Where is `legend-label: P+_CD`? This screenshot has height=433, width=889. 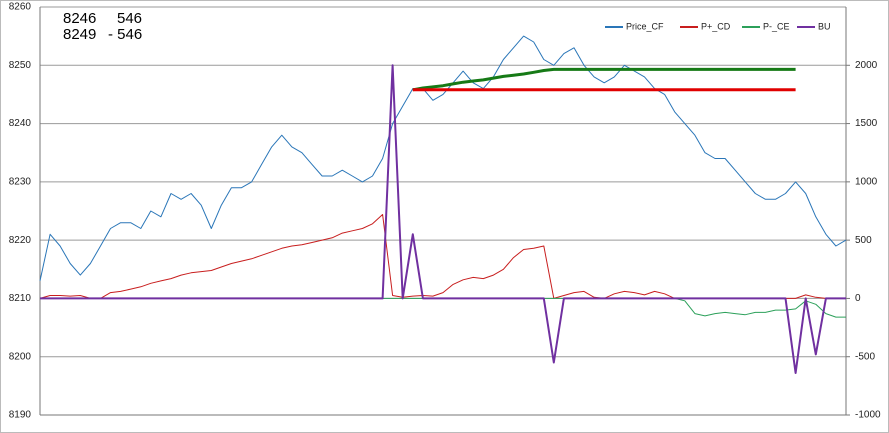 legend-label: P+_CD is located at coordinates (716, 26).